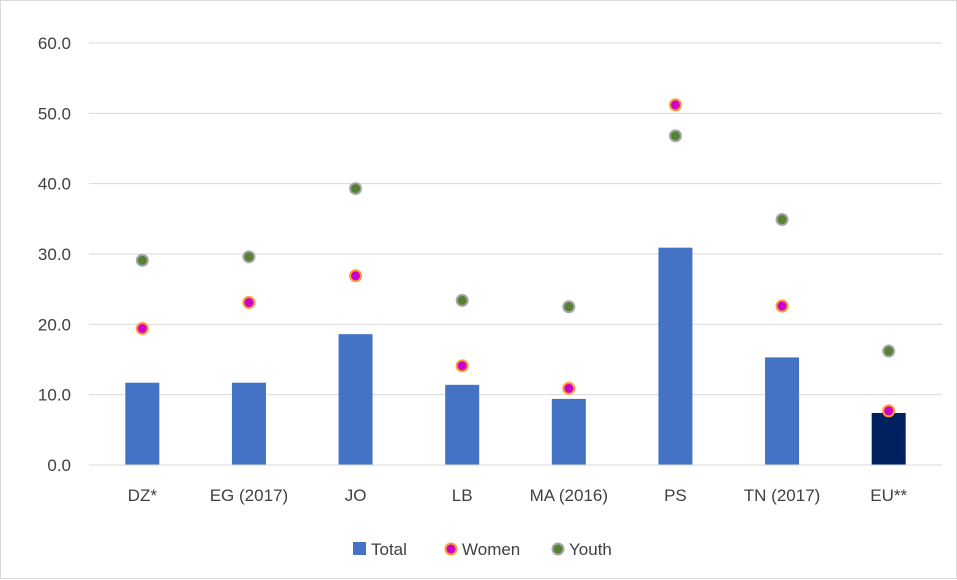 This screenshot has height=580, width=957. Describe the element at coordinates (888, 495) in the screenshot. I see `x-tick-label: EU**` at that location.